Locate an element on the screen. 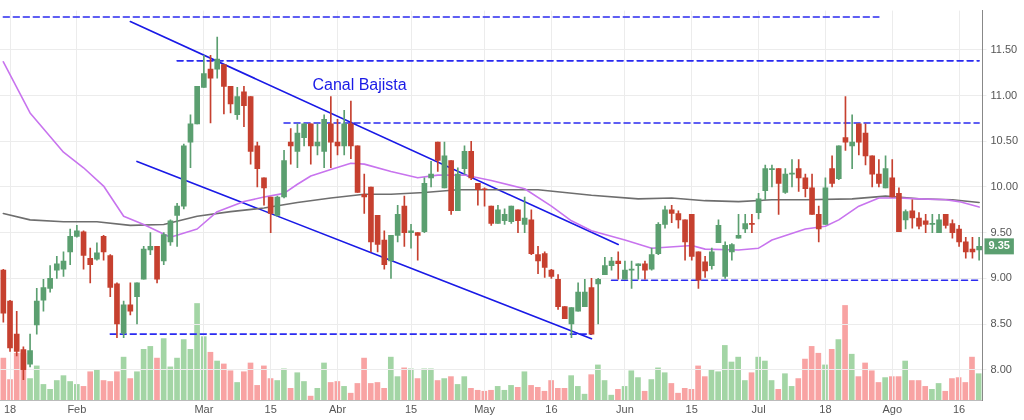  y-tick-label: 9.00 is located at coordinates (1001, 277).